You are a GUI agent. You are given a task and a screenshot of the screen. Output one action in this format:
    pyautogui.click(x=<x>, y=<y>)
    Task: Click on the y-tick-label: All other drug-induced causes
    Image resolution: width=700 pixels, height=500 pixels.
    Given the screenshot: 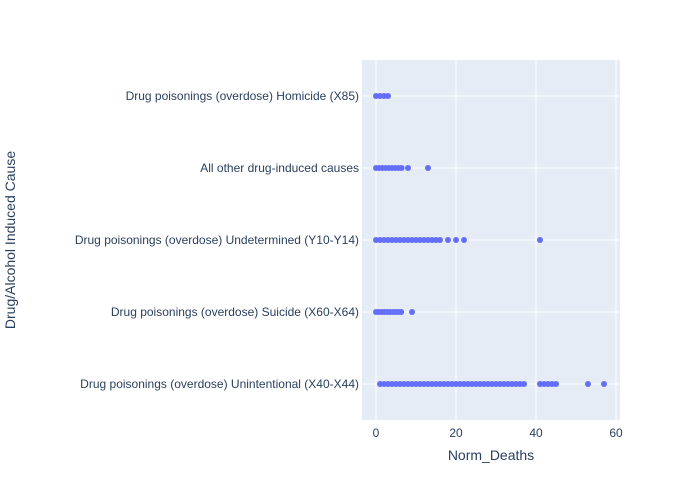 What is the action you would take?
    pyautogui.click(x=279, y=168)
    